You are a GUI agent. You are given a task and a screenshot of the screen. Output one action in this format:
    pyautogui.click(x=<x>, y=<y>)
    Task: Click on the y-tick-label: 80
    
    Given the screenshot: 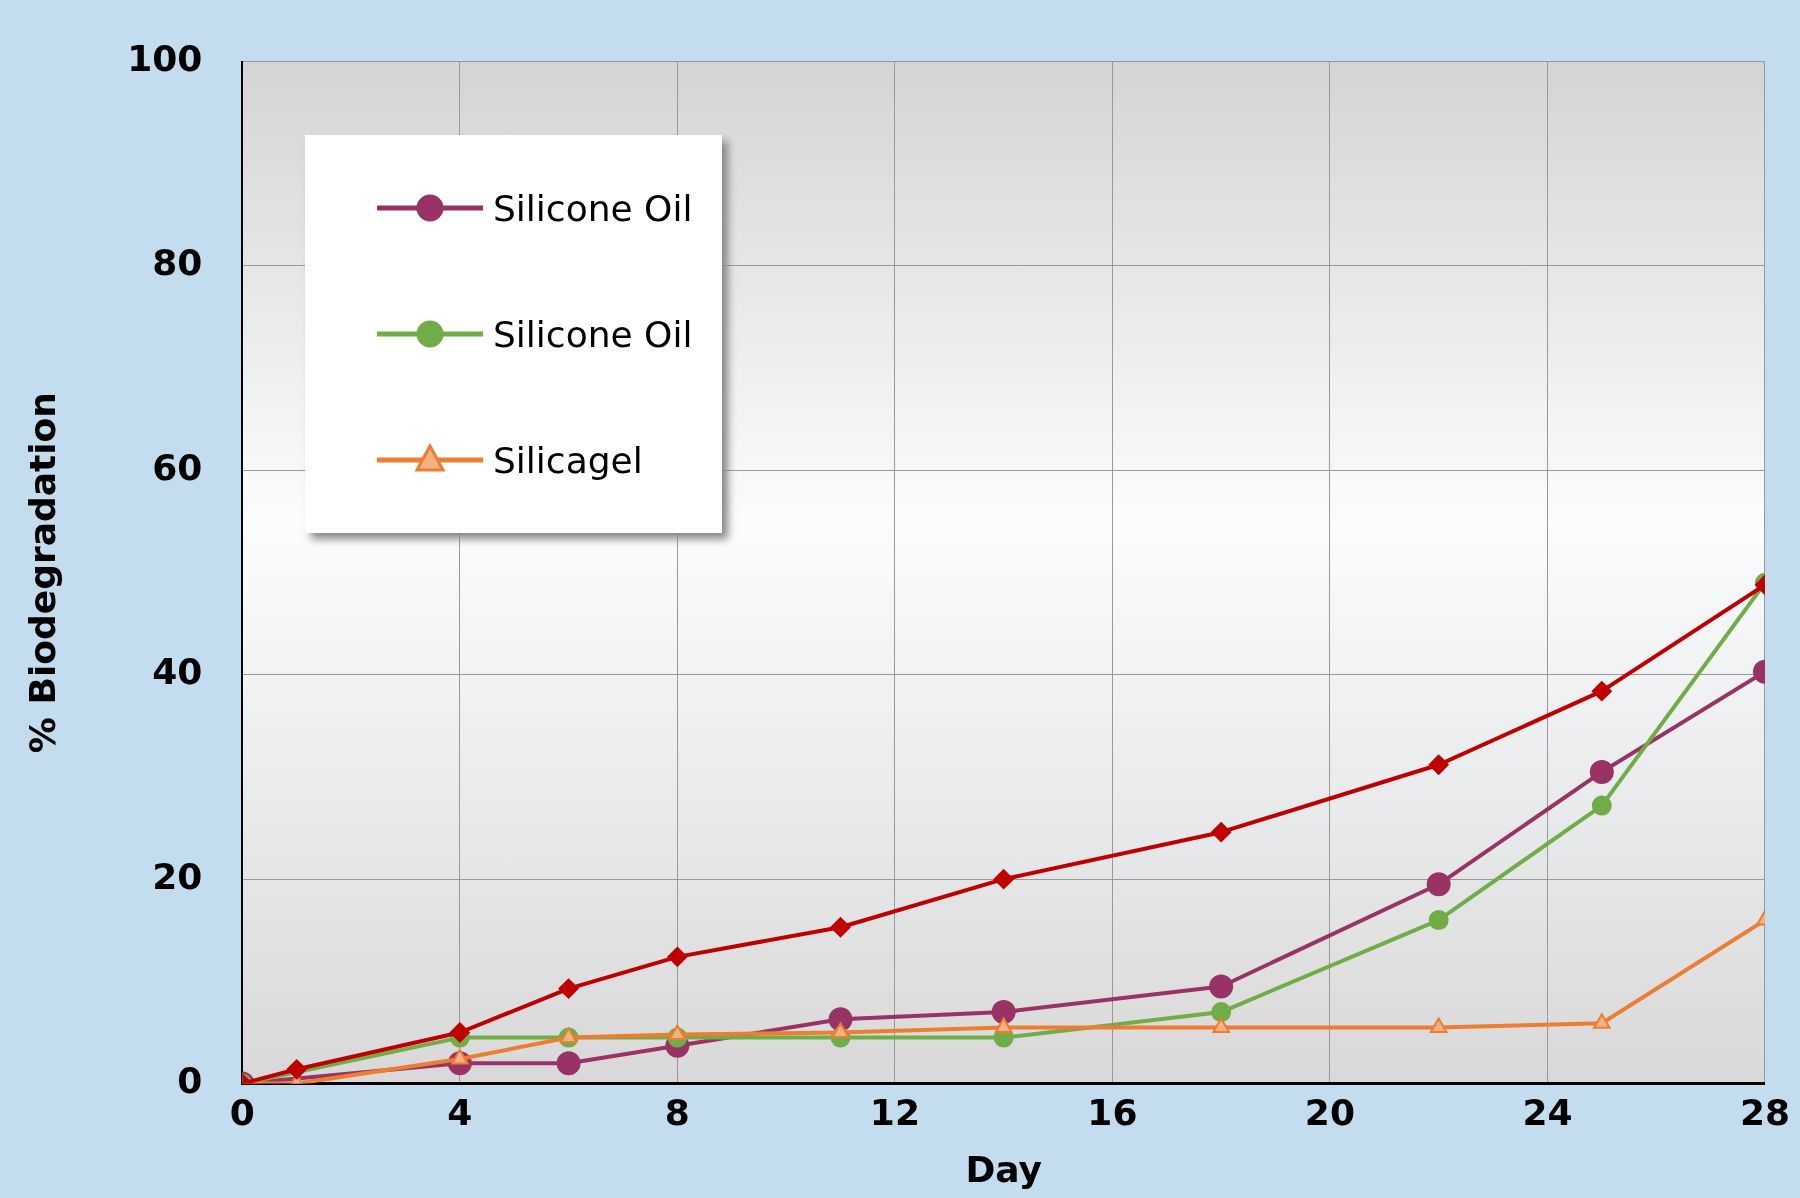 What is the action you would take?
    pyautogui.click(x=177, y=263)
    